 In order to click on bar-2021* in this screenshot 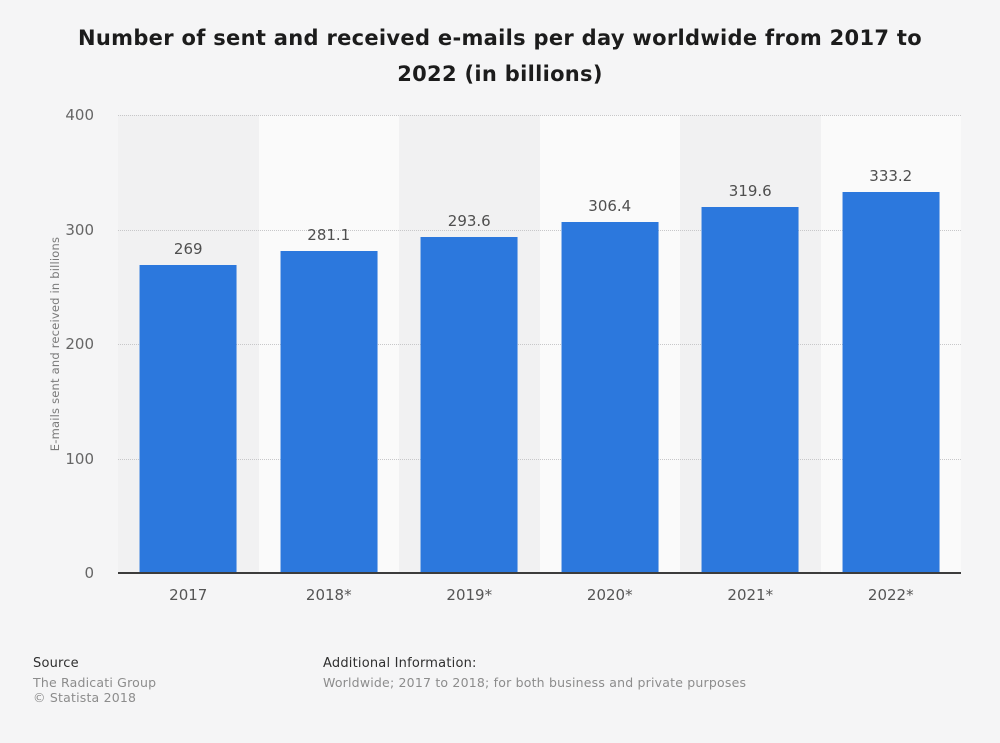, I will do `click(750, 390)`.